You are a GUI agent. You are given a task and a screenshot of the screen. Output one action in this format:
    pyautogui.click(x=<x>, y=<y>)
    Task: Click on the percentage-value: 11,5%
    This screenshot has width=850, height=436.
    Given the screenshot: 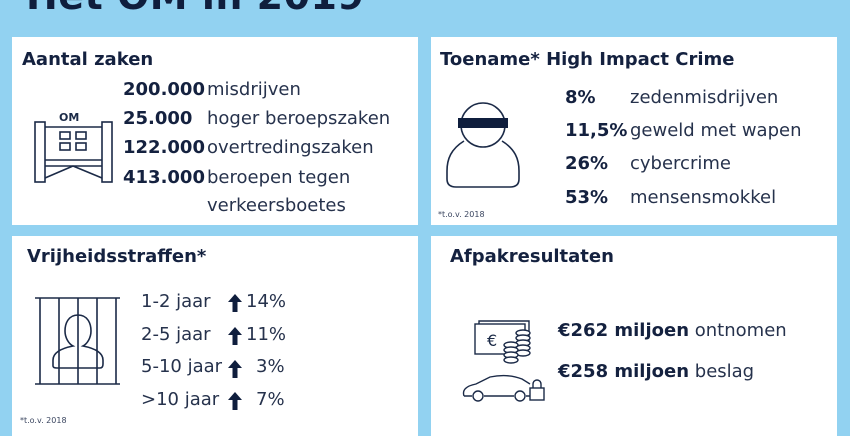 What is the action you would take?
    pyautogui.click(x=596, y=130)
    